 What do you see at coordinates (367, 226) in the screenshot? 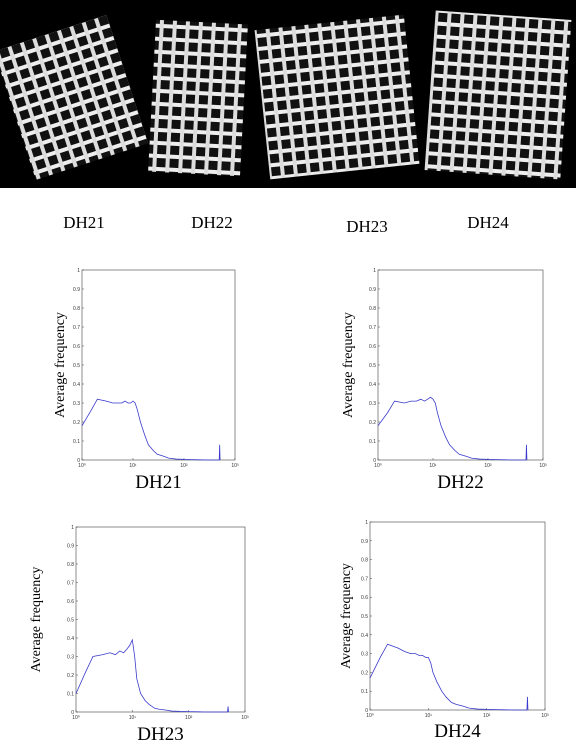
I see `image-caption: DH23` at bounding box center [367, 226].